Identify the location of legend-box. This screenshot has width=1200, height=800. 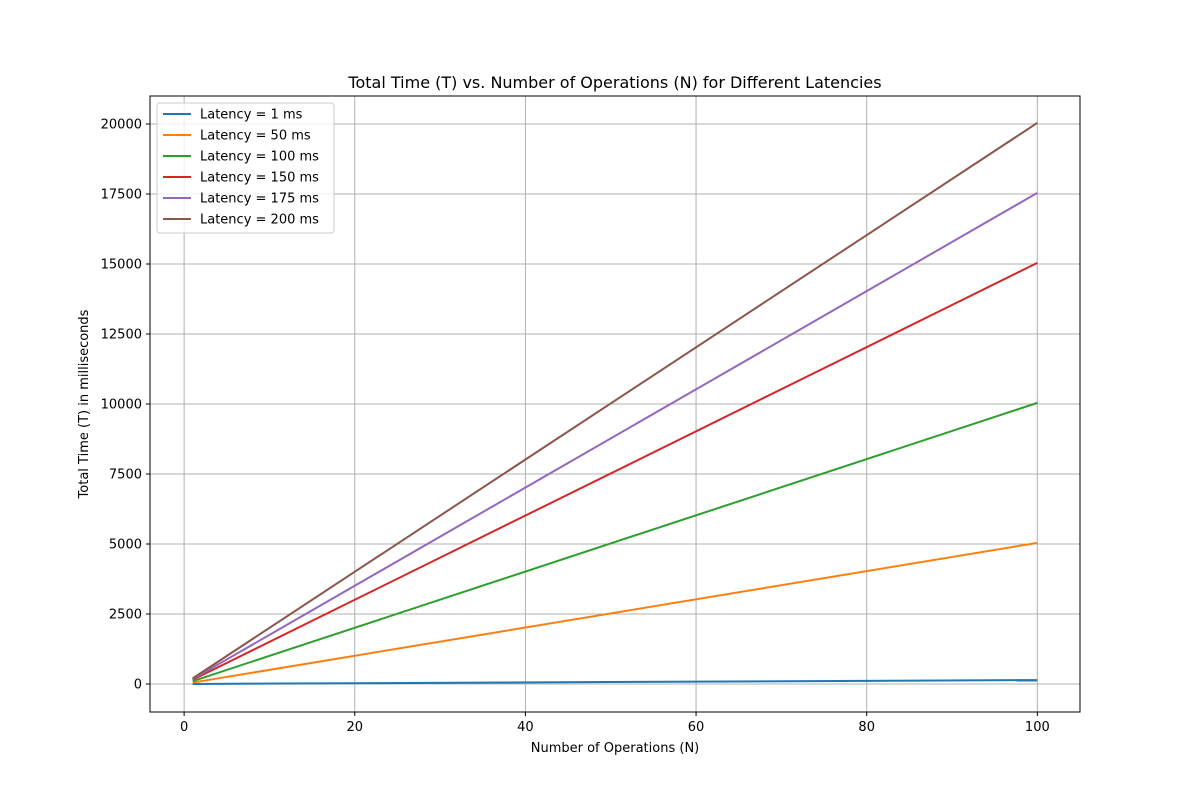
(245, 168).